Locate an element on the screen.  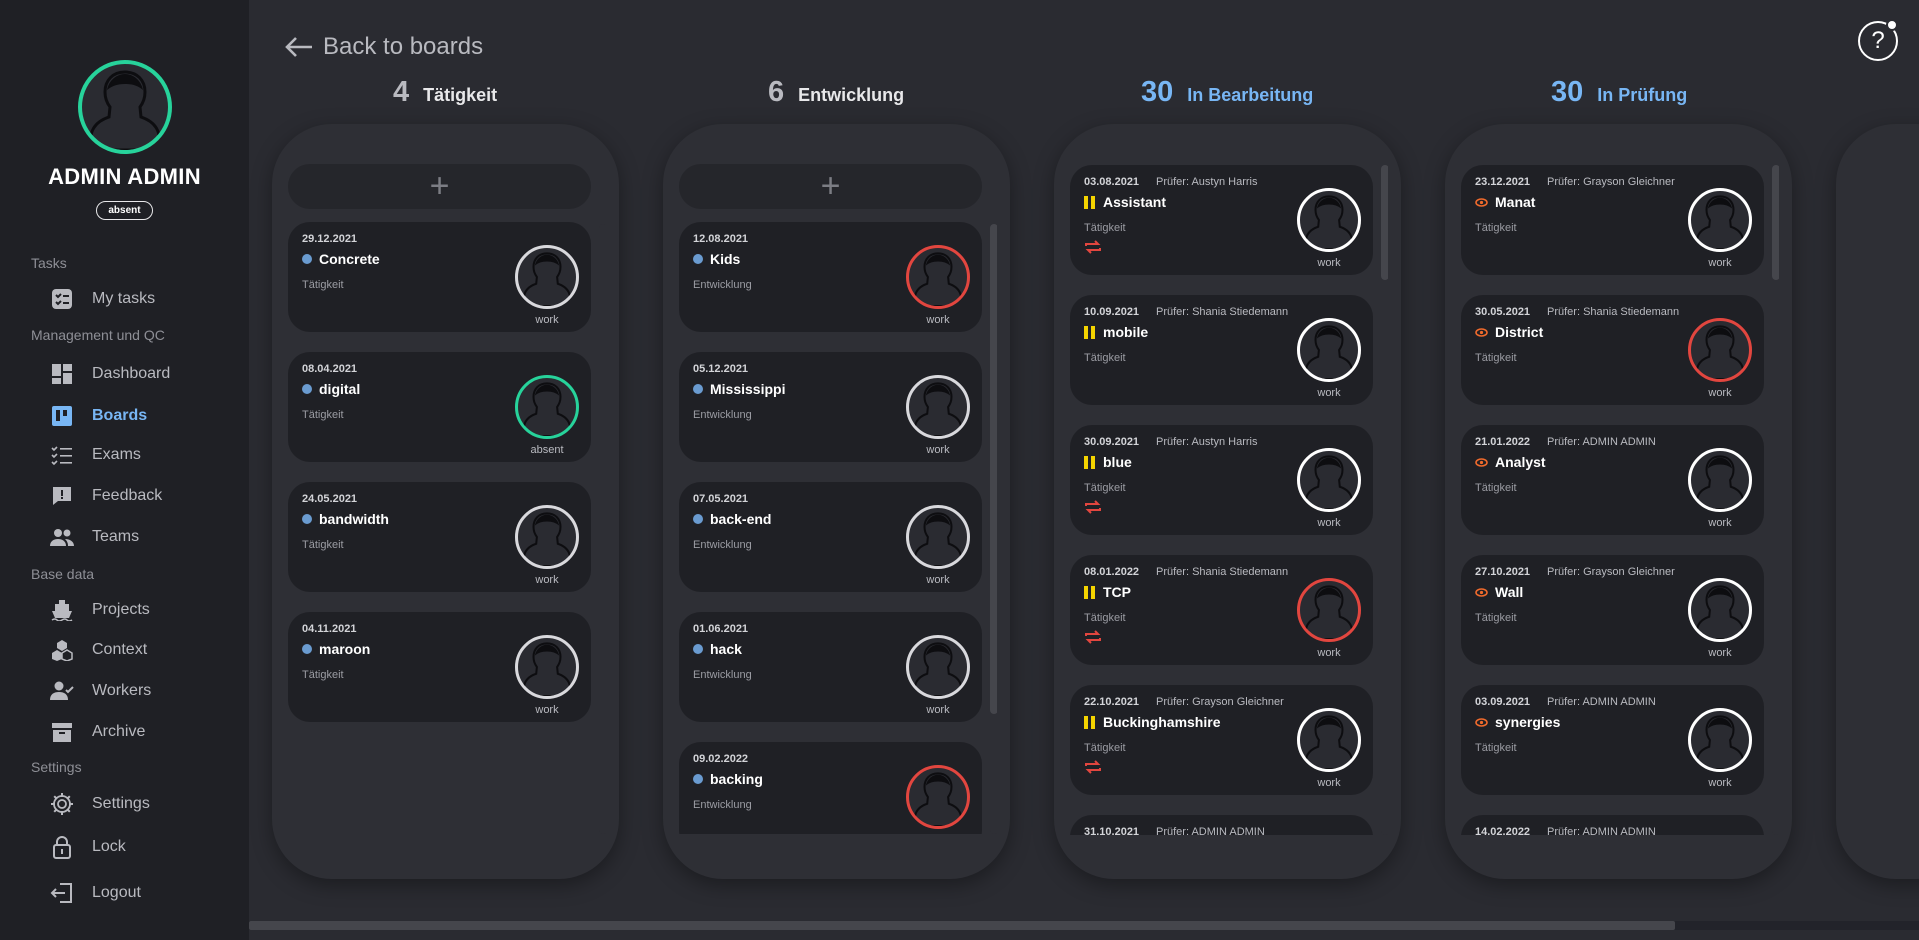
sidebar-item-dashboard: Dashboard is located at coordinates (110, 374).